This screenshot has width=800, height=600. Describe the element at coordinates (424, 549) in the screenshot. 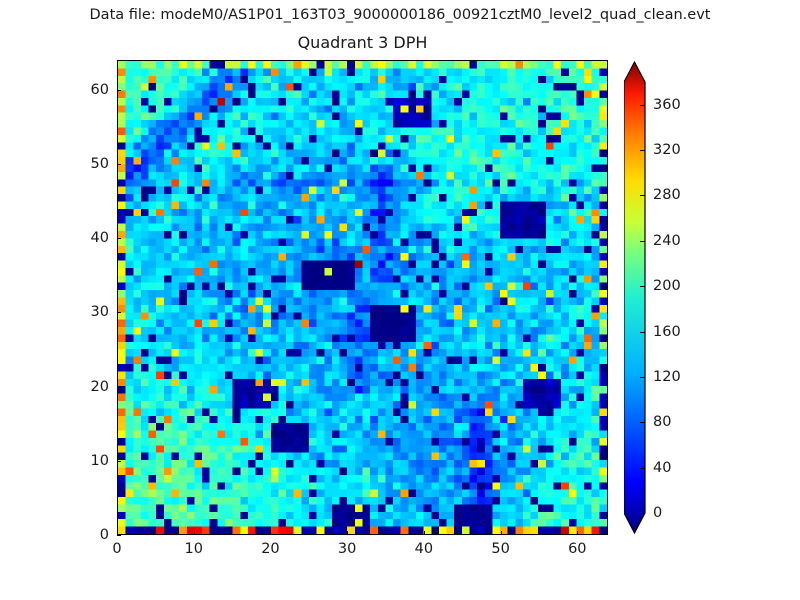

I see `x-tick-label: 40` at that location.